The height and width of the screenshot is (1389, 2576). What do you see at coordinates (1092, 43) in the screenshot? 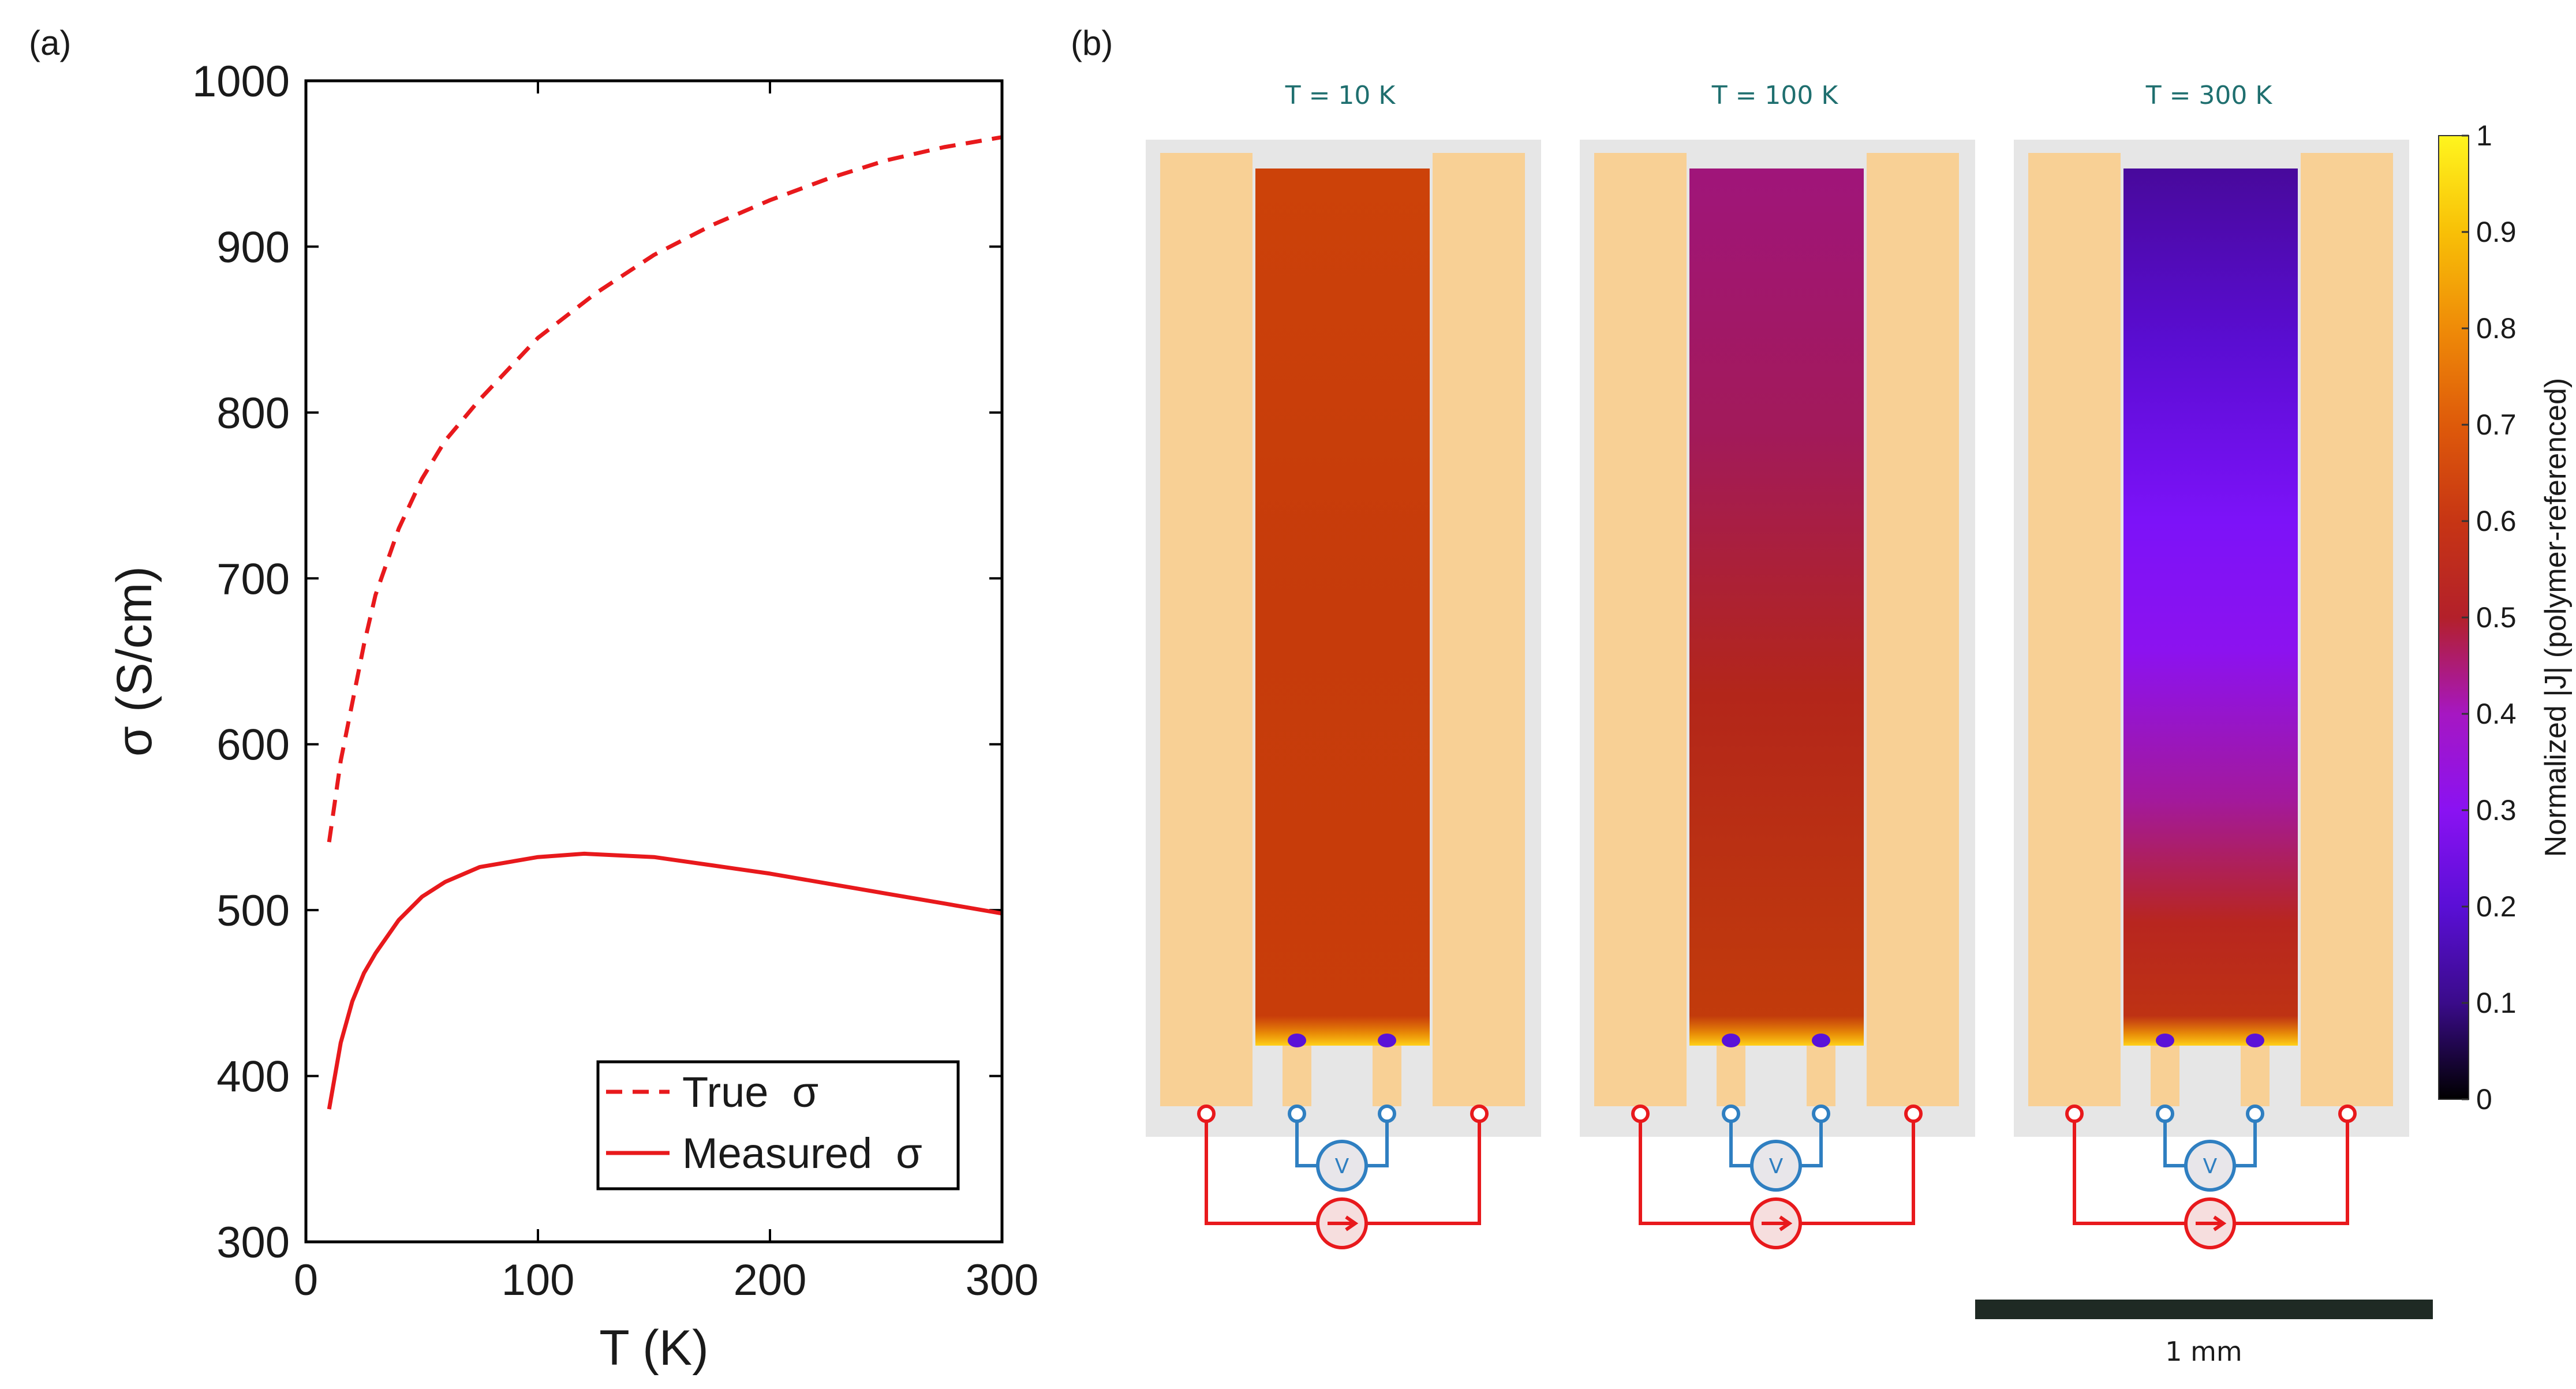
I see `panel-b-label: (b)` at bounding box center [1092, 43].